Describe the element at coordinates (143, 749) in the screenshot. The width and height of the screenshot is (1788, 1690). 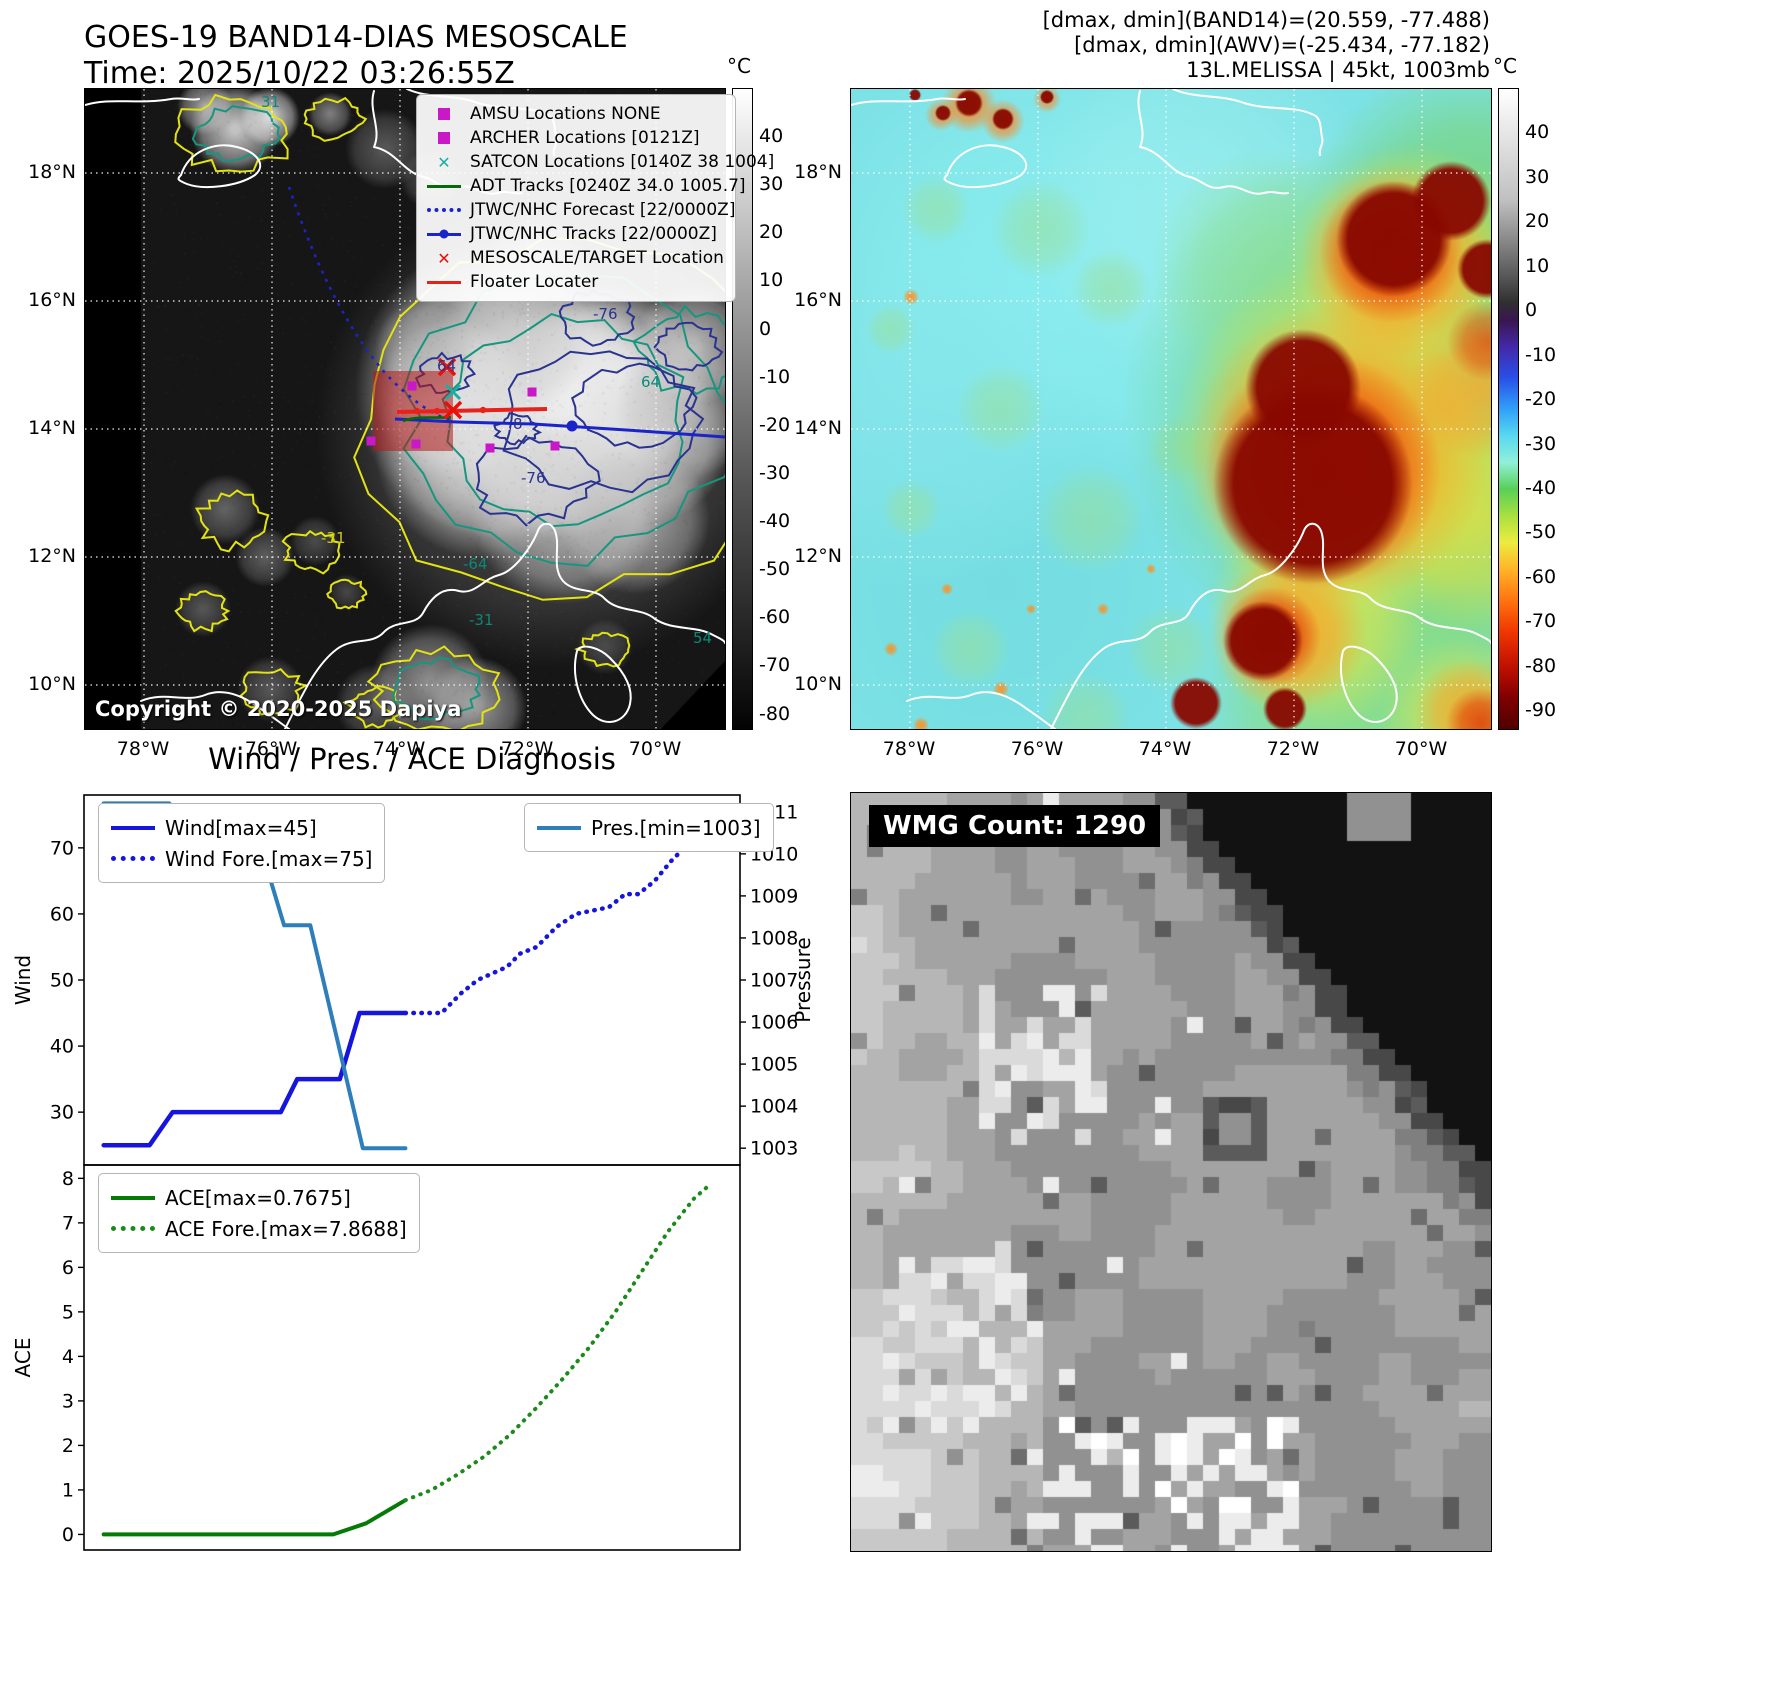
I see `lon-tick-label: 78°W` at that location.